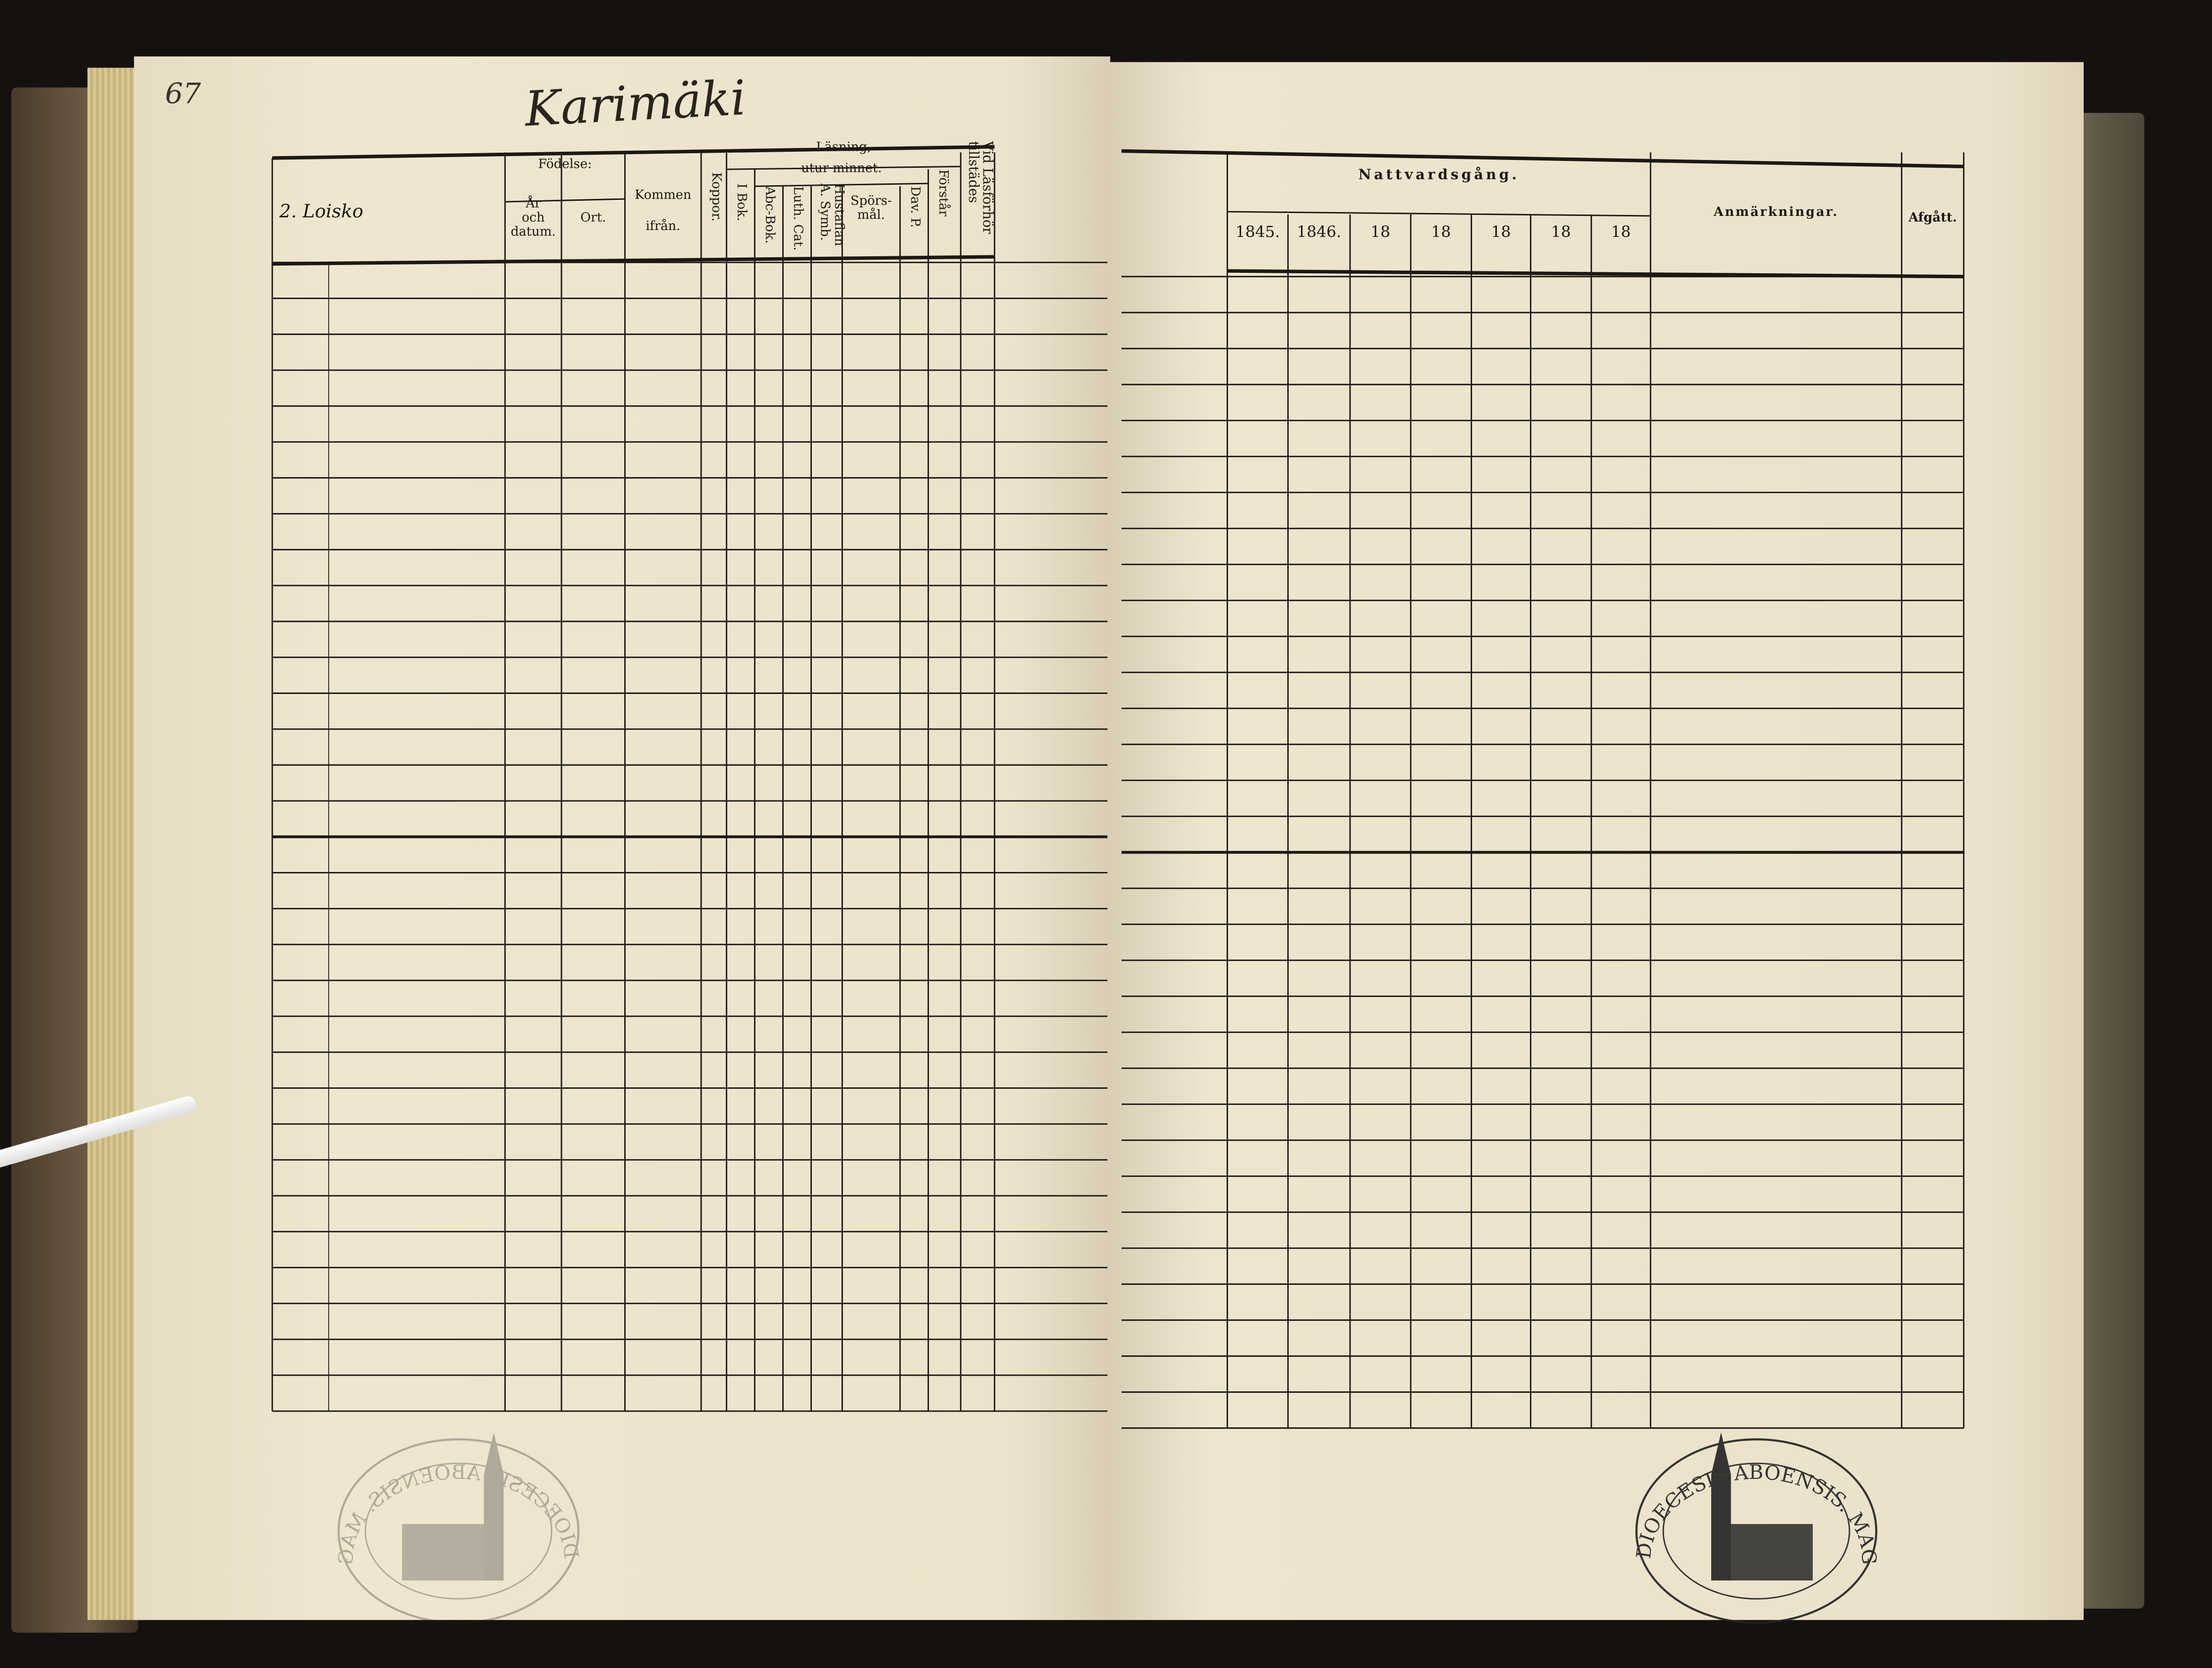  Describe the element at coordinates (843, 148) in the screenshot. I see `header-lasning: Läsning,` at that location.